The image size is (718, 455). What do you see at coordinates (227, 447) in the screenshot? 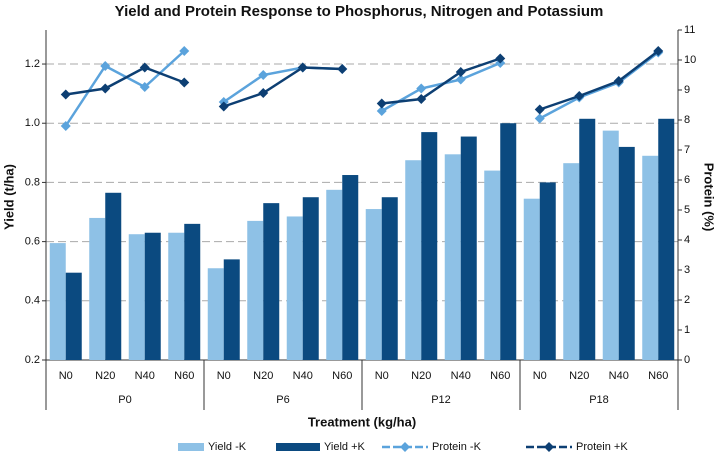
I see `legend-label: Yield -K` at bounding box center [227, 447].